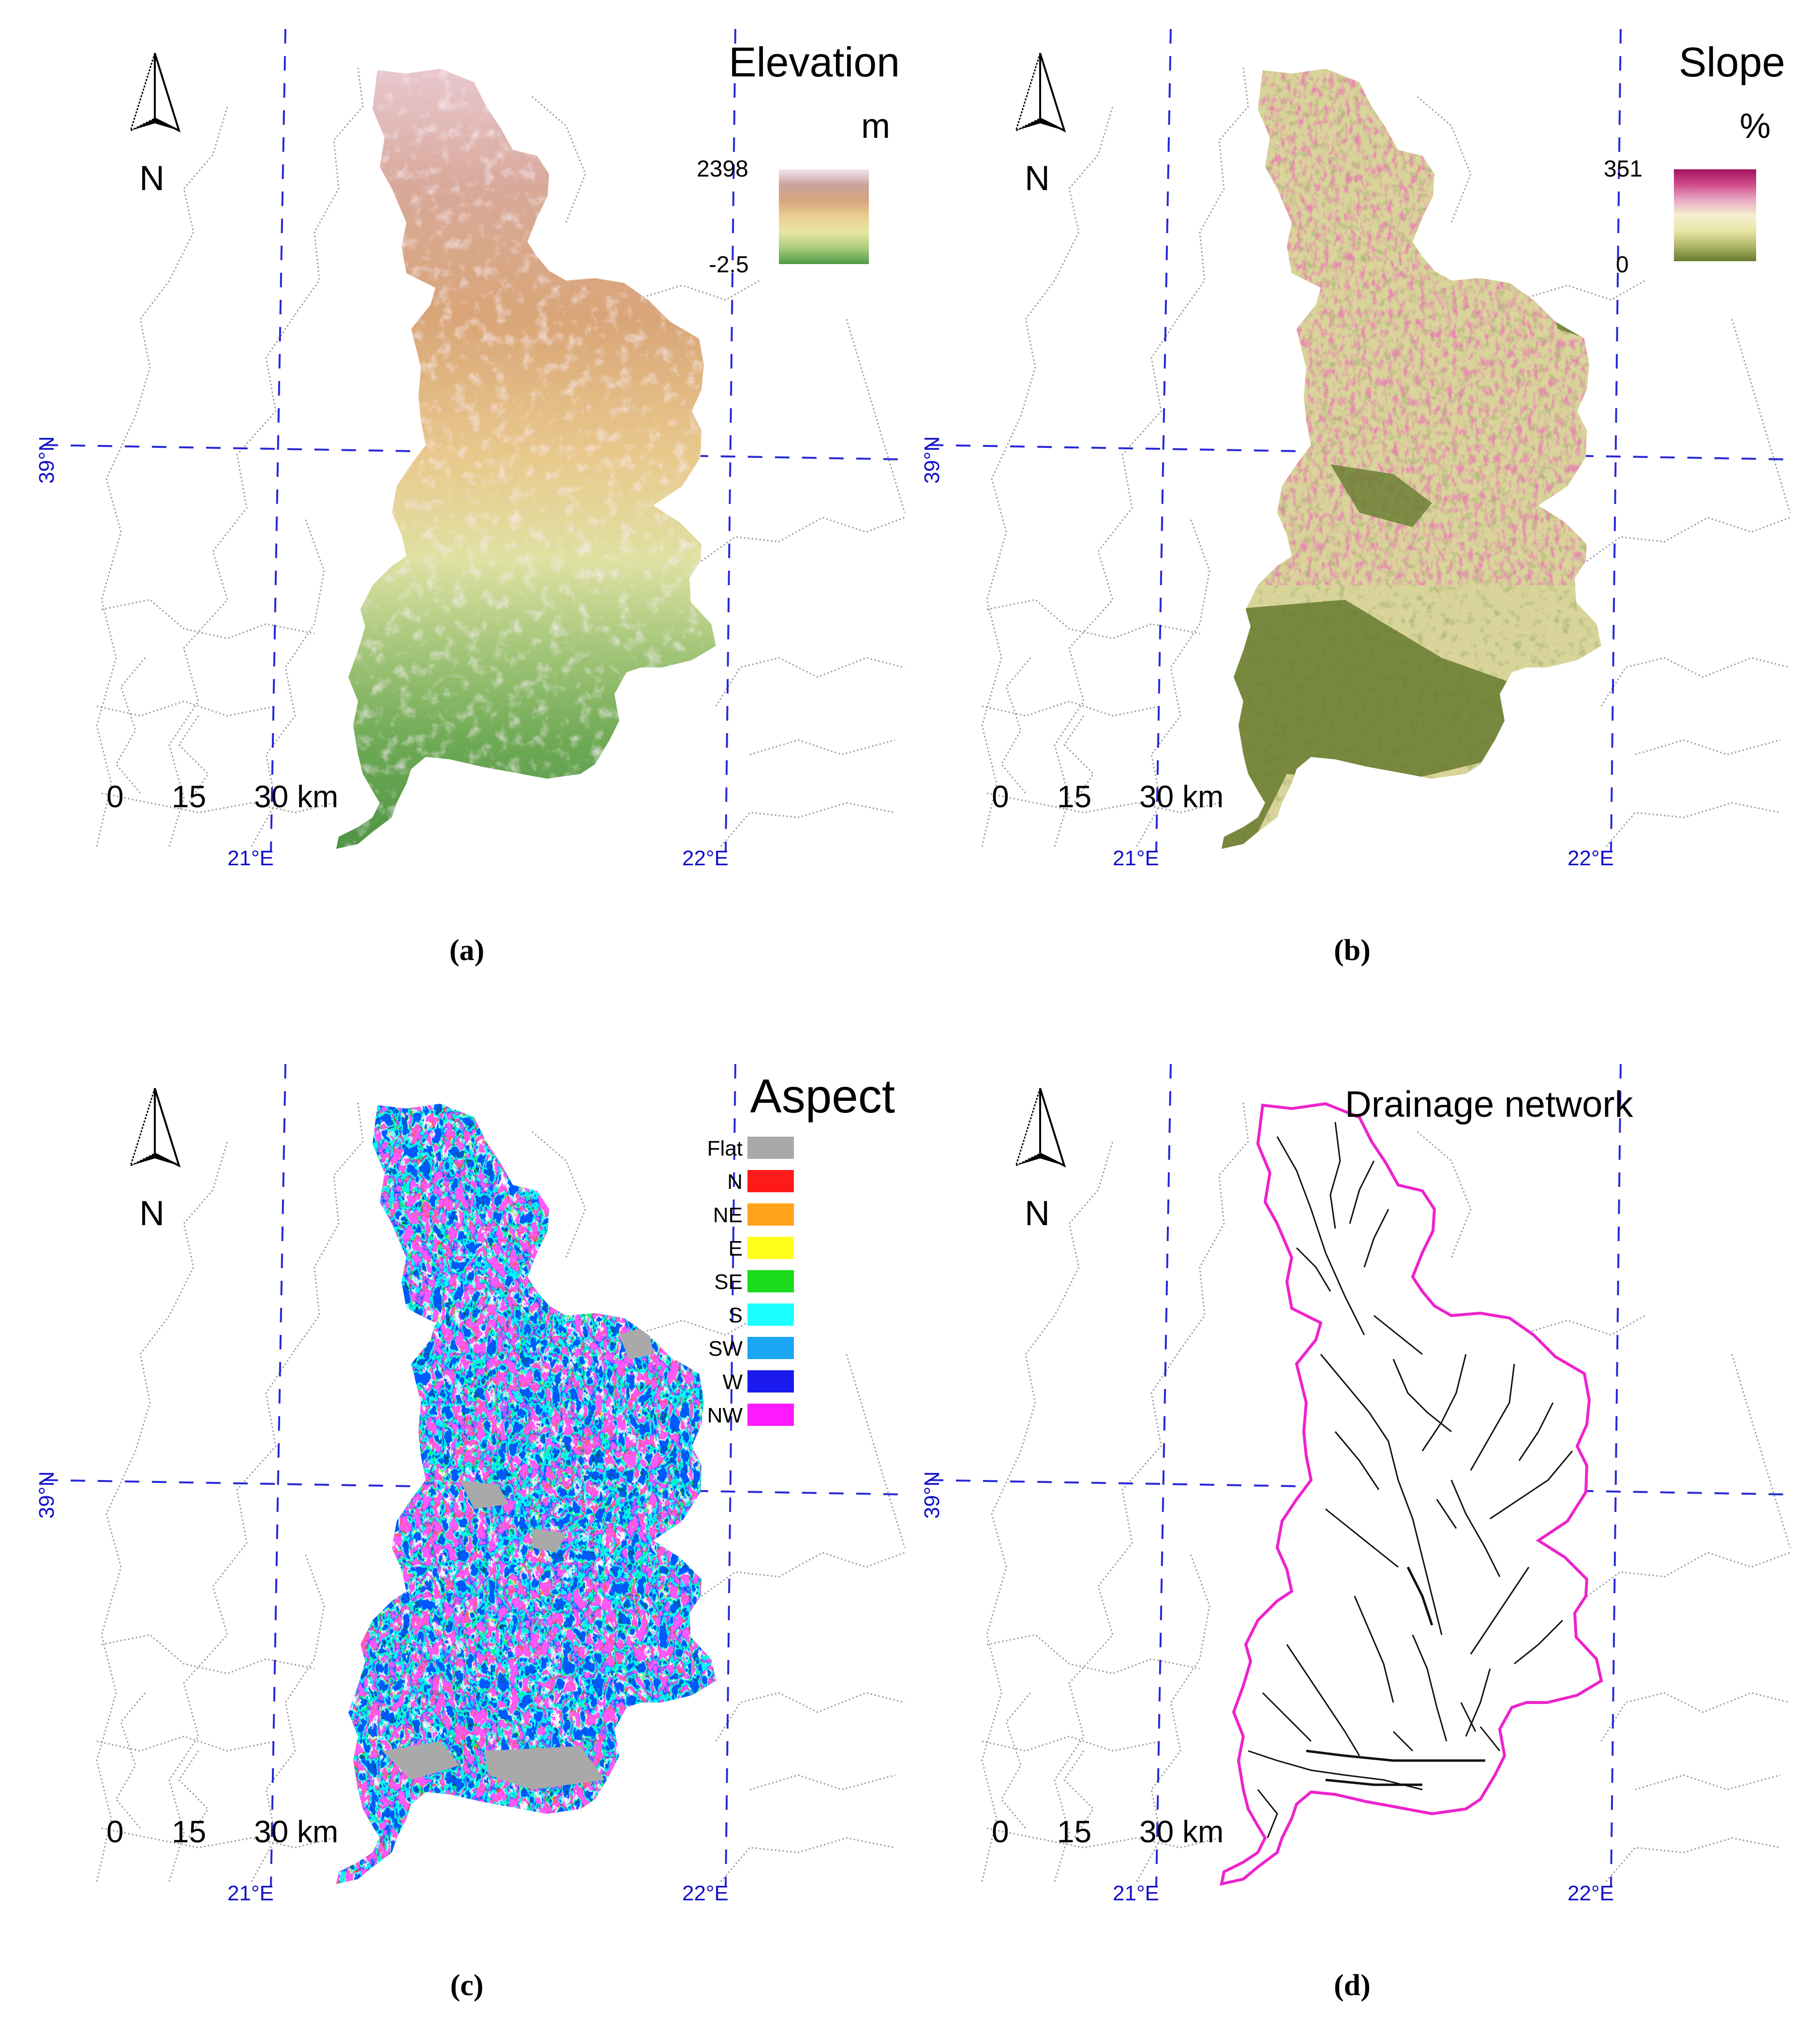 The height and width of the screenshot is (2044, 1805). I want to click on legend-item-ne: NE, so click(713, 1215).